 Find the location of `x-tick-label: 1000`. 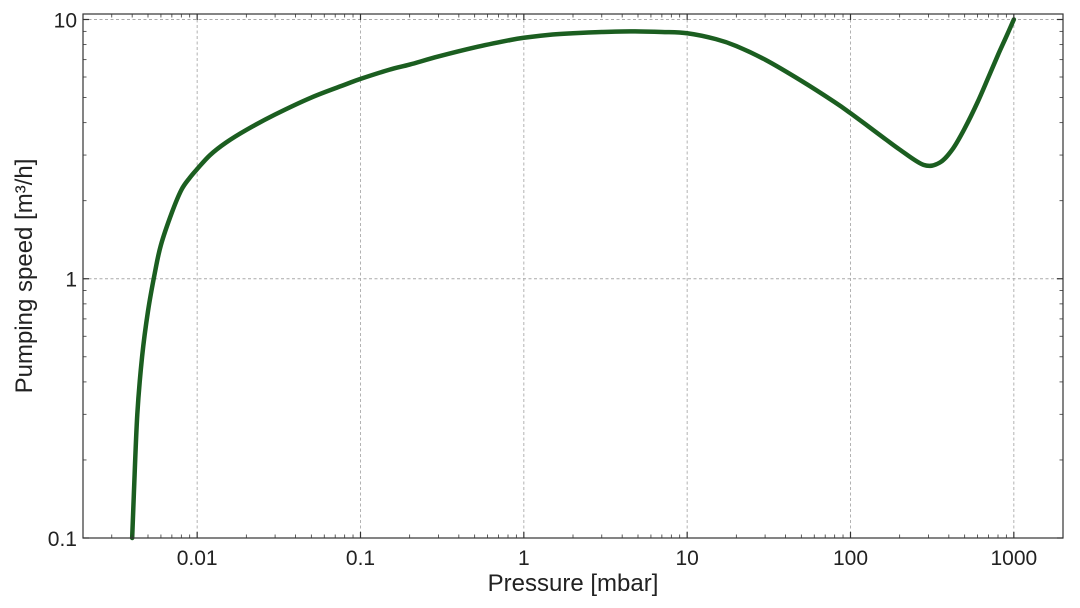

x-tick-label: 1000 is located at coordinates (1013, 558).